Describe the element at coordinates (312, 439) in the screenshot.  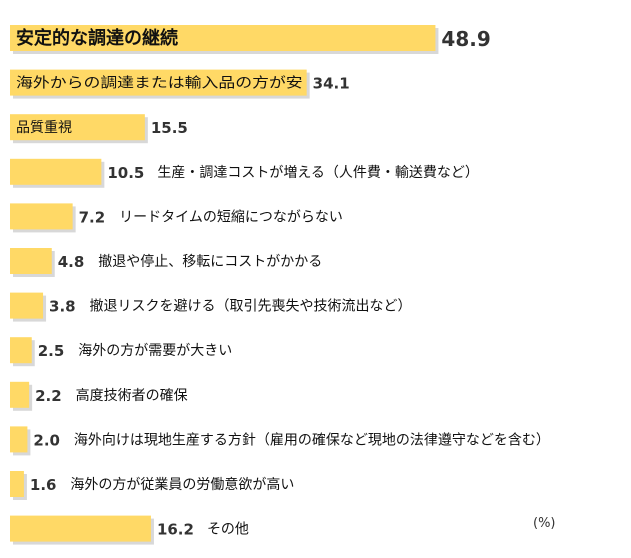
I see `category-label: 海外向けは現地生産する方針（雇用の確保など現地の法律遵守などを含む）` at that location.